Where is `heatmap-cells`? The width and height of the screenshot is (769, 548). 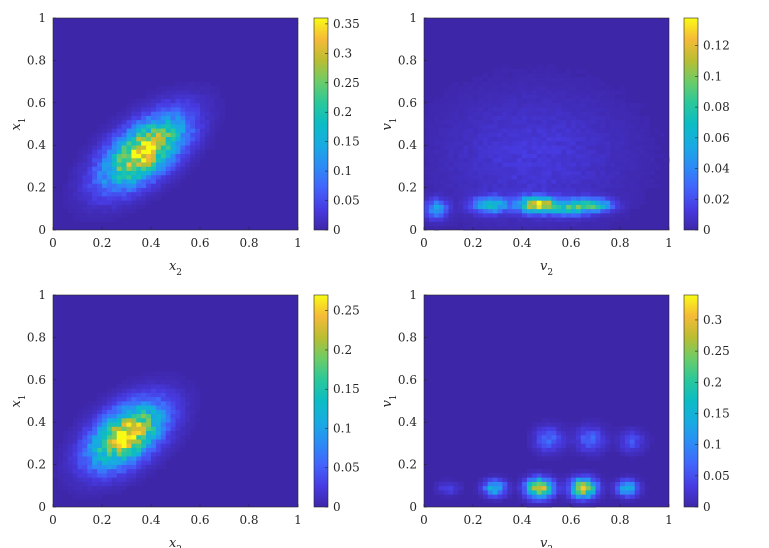
heatmap-cells is located at coordinates (544, 462).